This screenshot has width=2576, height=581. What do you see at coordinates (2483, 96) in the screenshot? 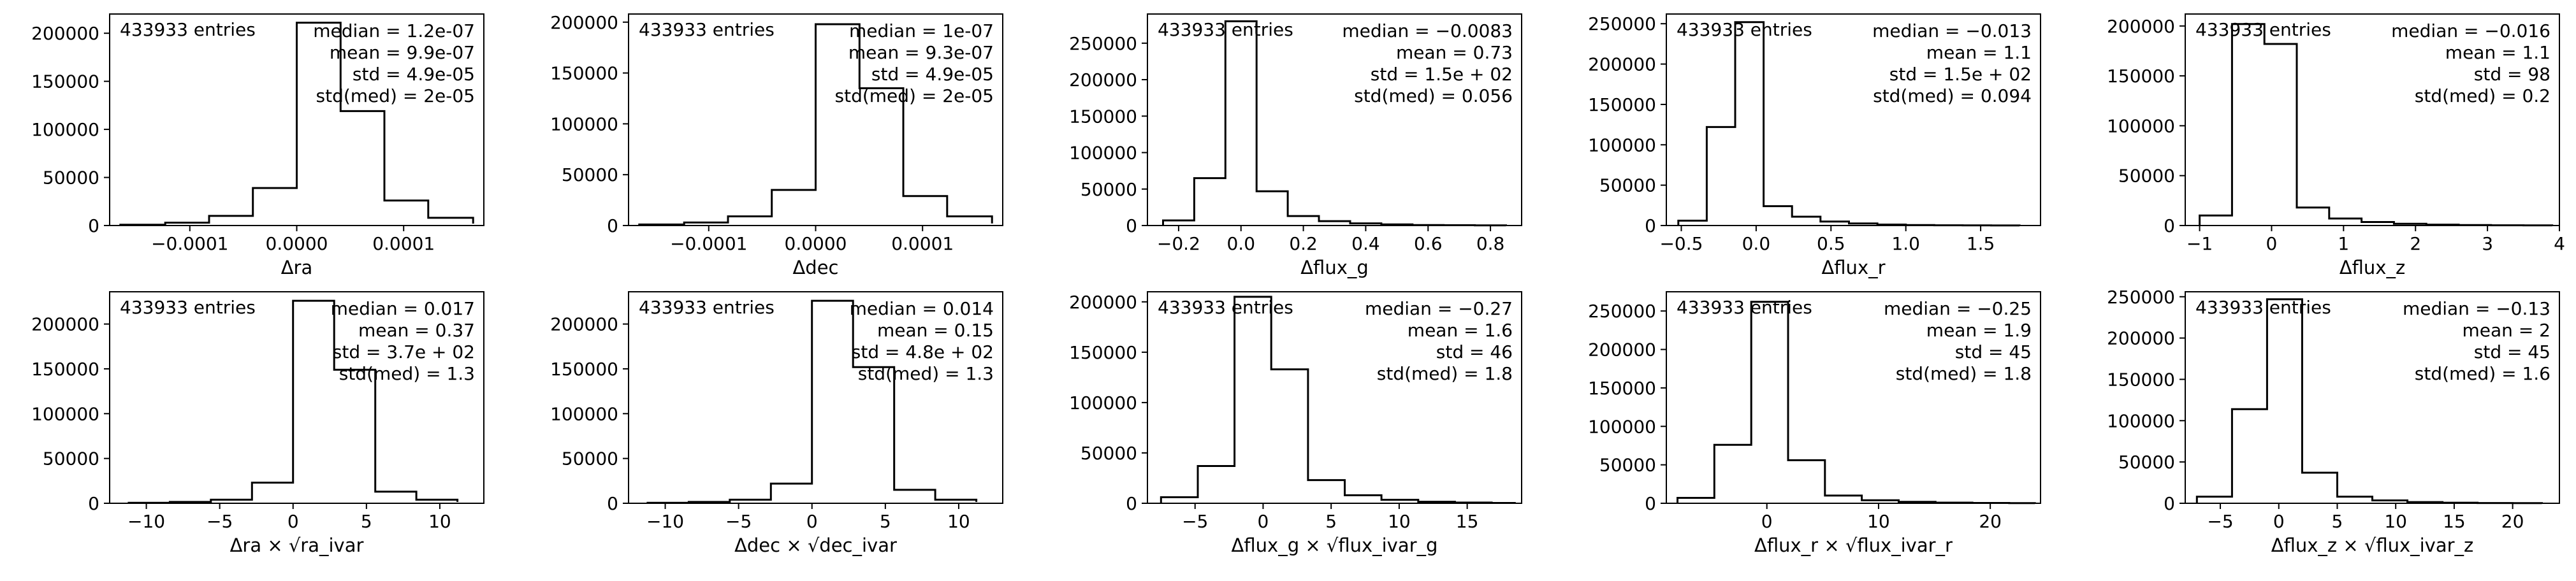
I see `stats-annotation: std(med) = 0.2` at bounding box center [2483, 96].